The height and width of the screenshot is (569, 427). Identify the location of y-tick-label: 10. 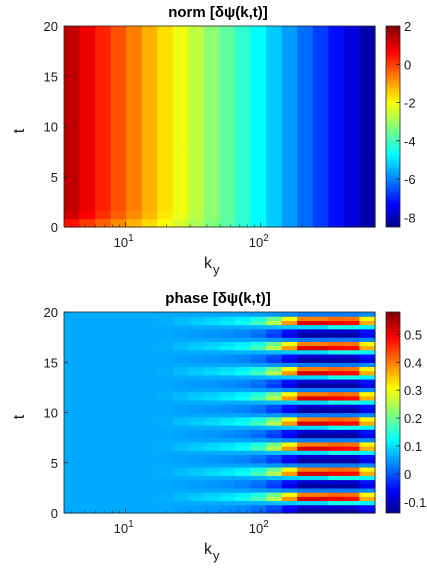
(51, 413).